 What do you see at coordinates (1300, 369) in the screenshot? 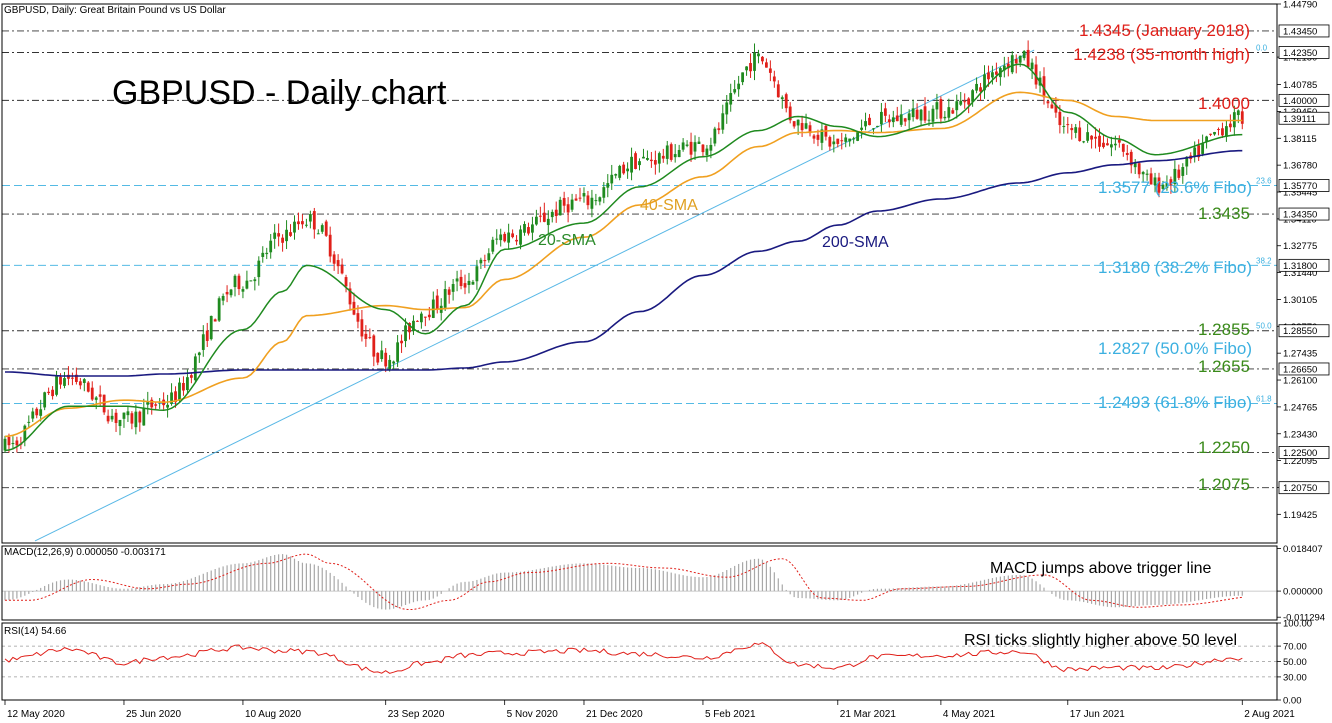
I see `level-tick-label: 1.26650` at bounding box center [1300, 369].